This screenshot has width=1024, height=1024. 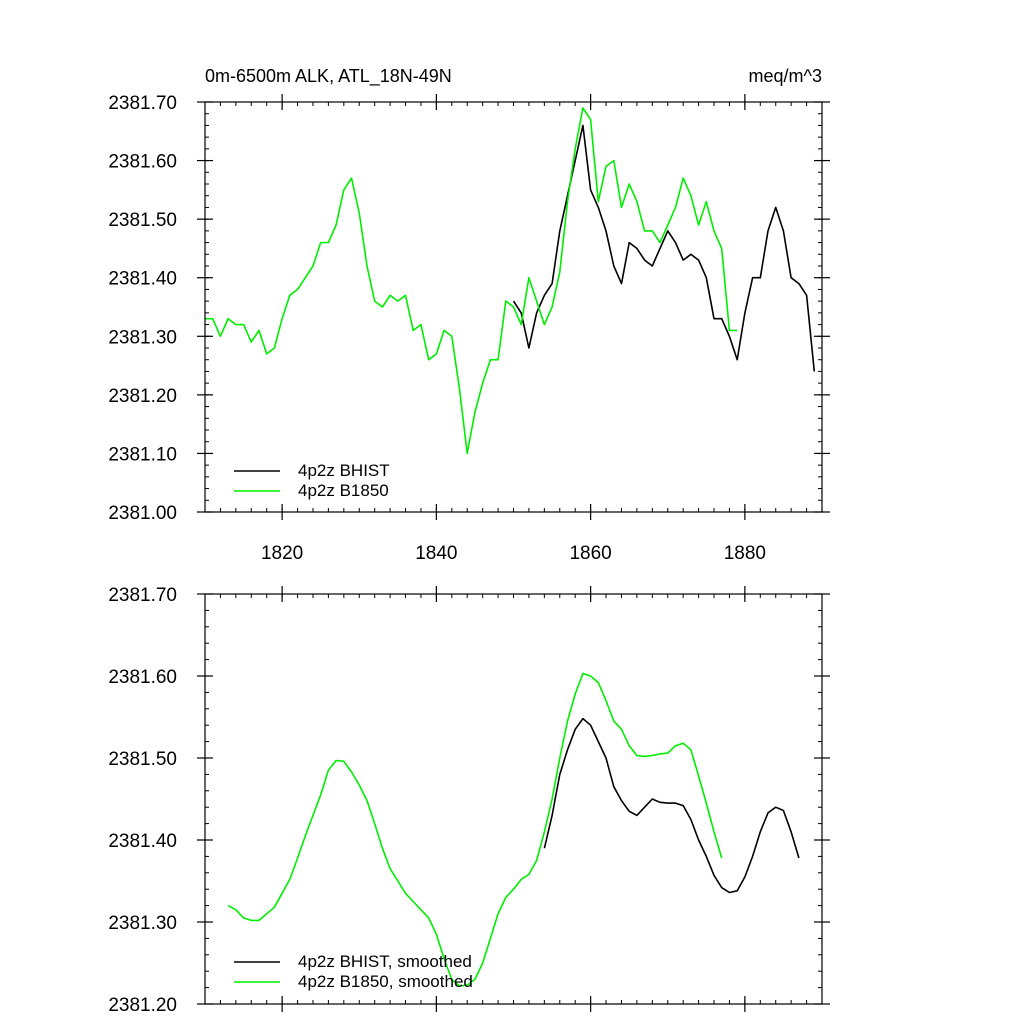 What do you see at coordinates (142, 759) in the screenshot?
I see `bottom-y-tick-label: 2381.50` at bounding box center [142, 759].